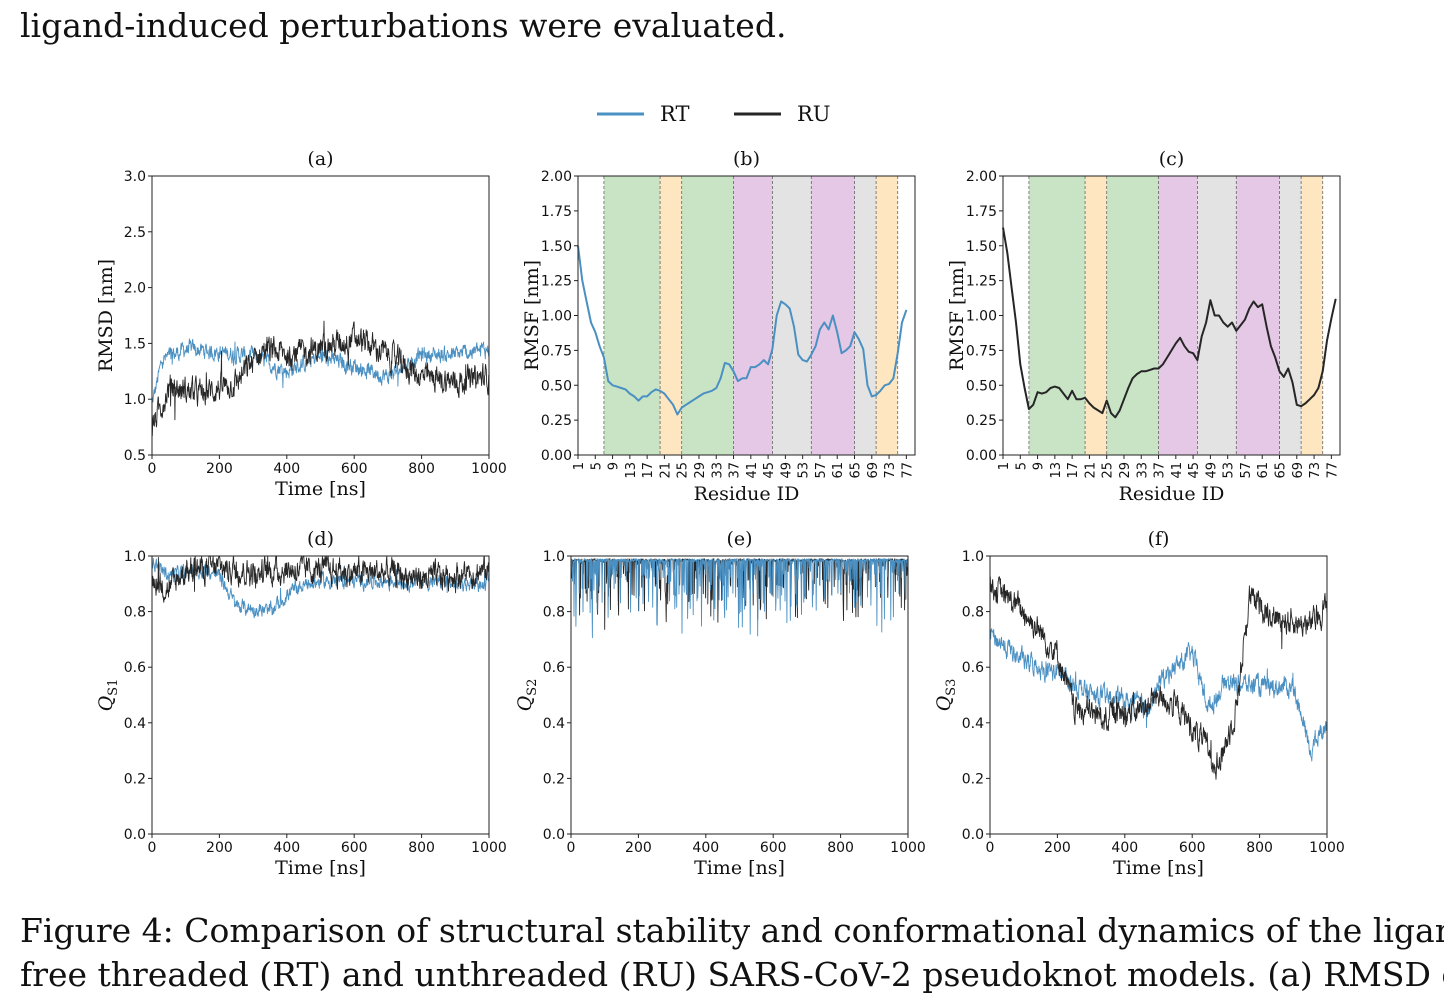  I want to click on panel-title: (e), so click(739, 539).